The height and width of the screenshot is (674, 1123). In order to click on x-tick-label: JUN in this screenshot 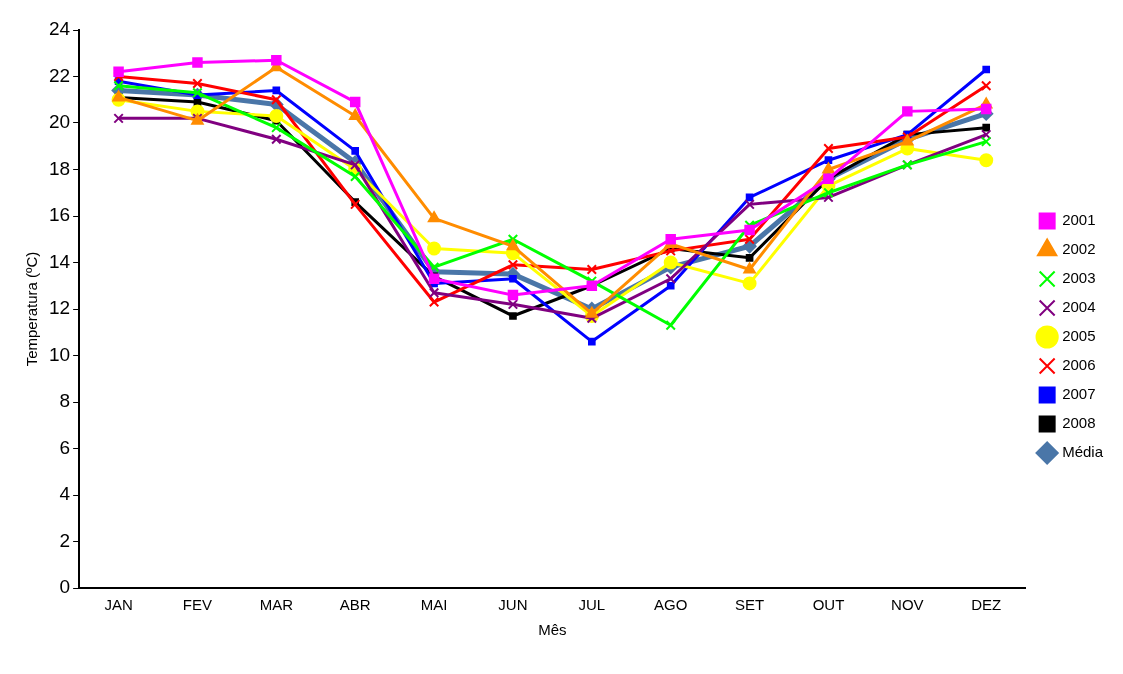, I will do `click(513, 605)`.